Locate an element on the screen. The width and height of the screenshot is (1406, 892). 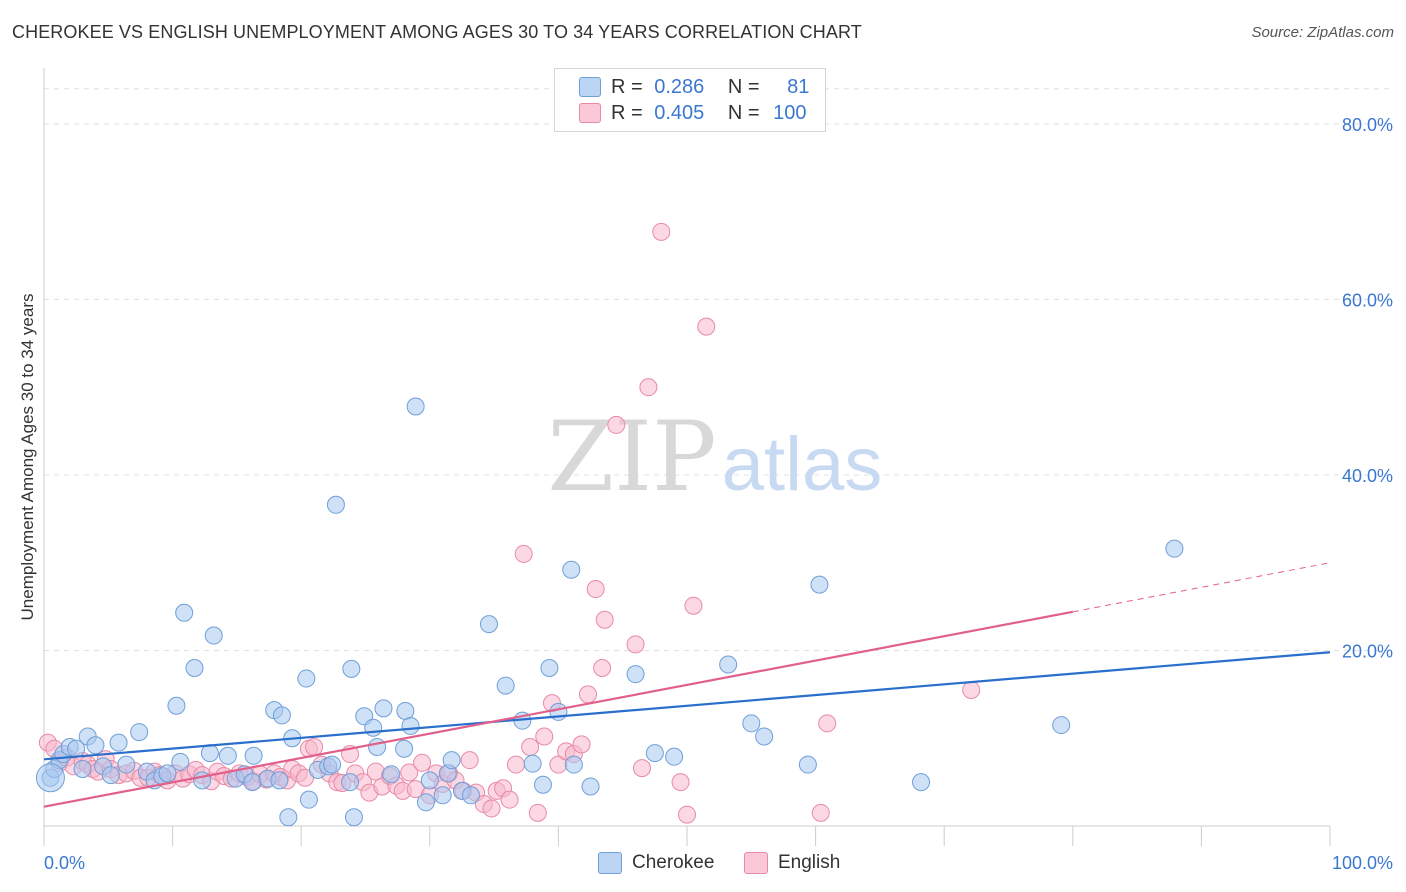
x-tick-label: 0.0% is located at coordinates (64, 863).